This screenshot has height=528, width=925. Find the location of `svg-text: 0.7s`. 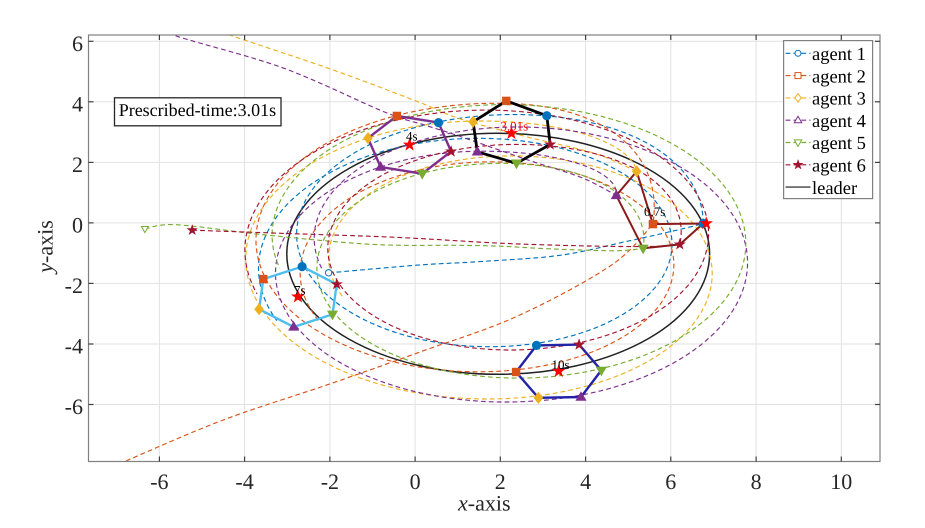

svg-text: 0.7s is located at coordinates (654, 211).